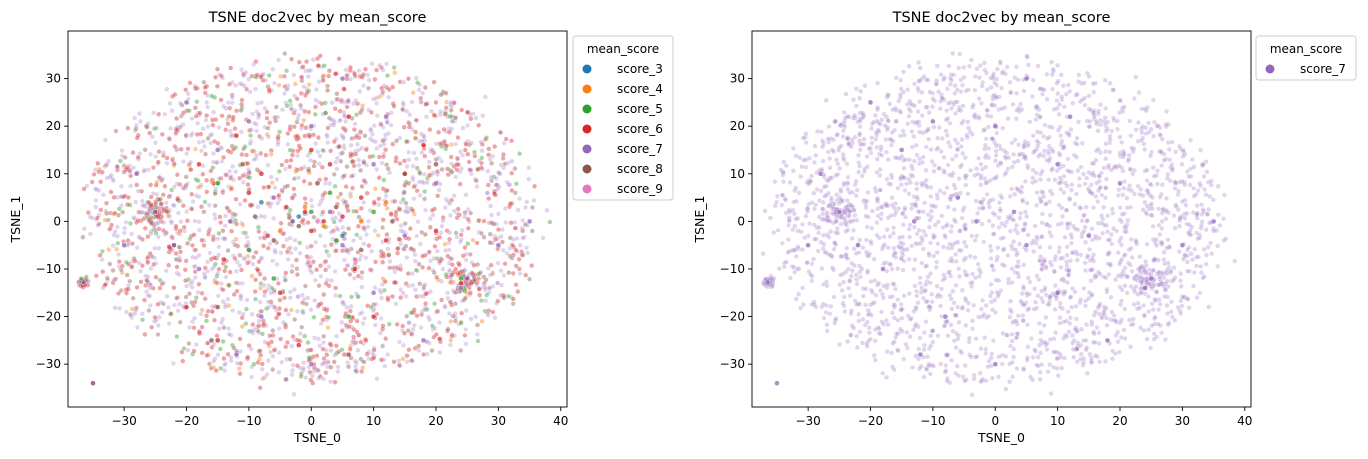 This screenshot has height=459, width=1368. I want to click on y-tick-label: 30, so click(53, 79).